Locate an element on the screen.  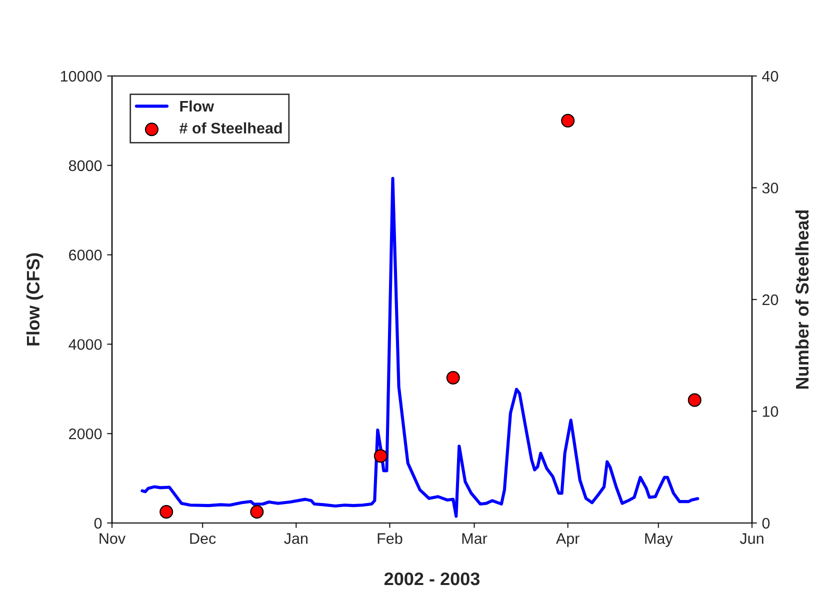
y2-tick-label: 20 is located at coordinates (770, 300).